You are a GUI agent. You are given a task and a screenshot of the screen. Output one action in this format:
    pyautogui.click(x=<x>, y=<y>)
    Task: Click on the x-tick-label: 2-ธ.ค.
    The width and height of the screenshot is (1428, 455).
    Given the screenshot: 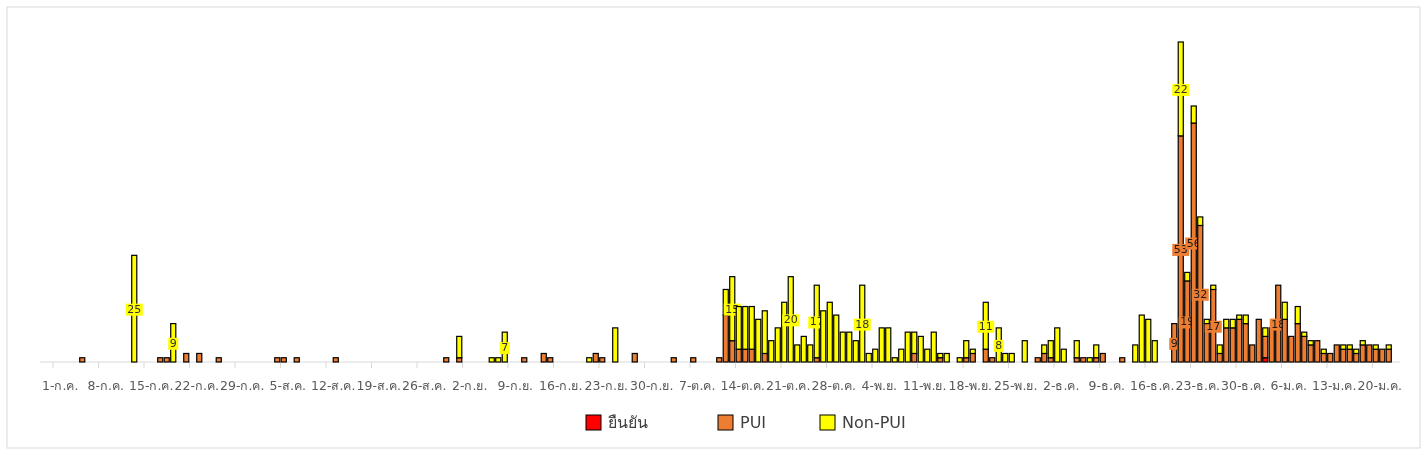 What is the action you would take?
    pyautogui.click(x=1061, y=385)
    